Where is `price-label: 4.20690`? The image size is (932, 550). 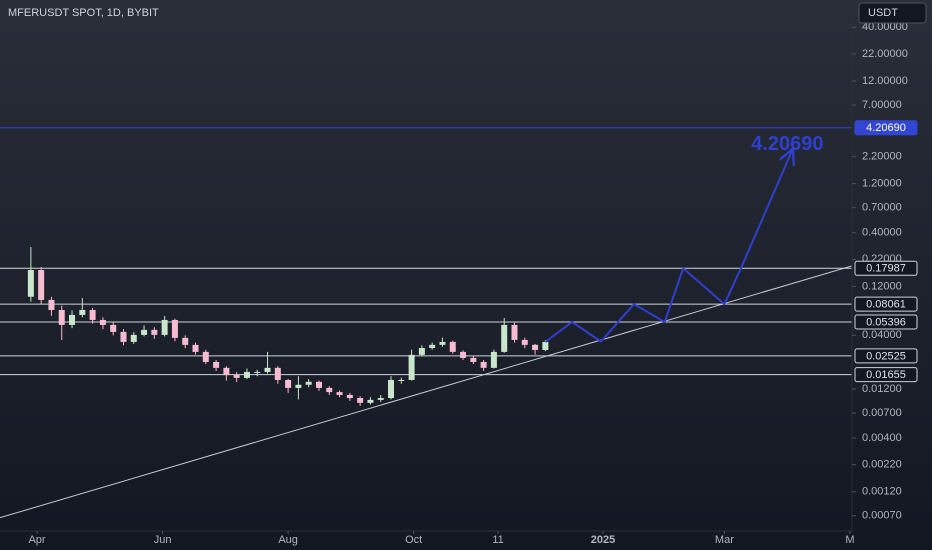 price-label: 4.20690 is located at coordinates (886, 128).